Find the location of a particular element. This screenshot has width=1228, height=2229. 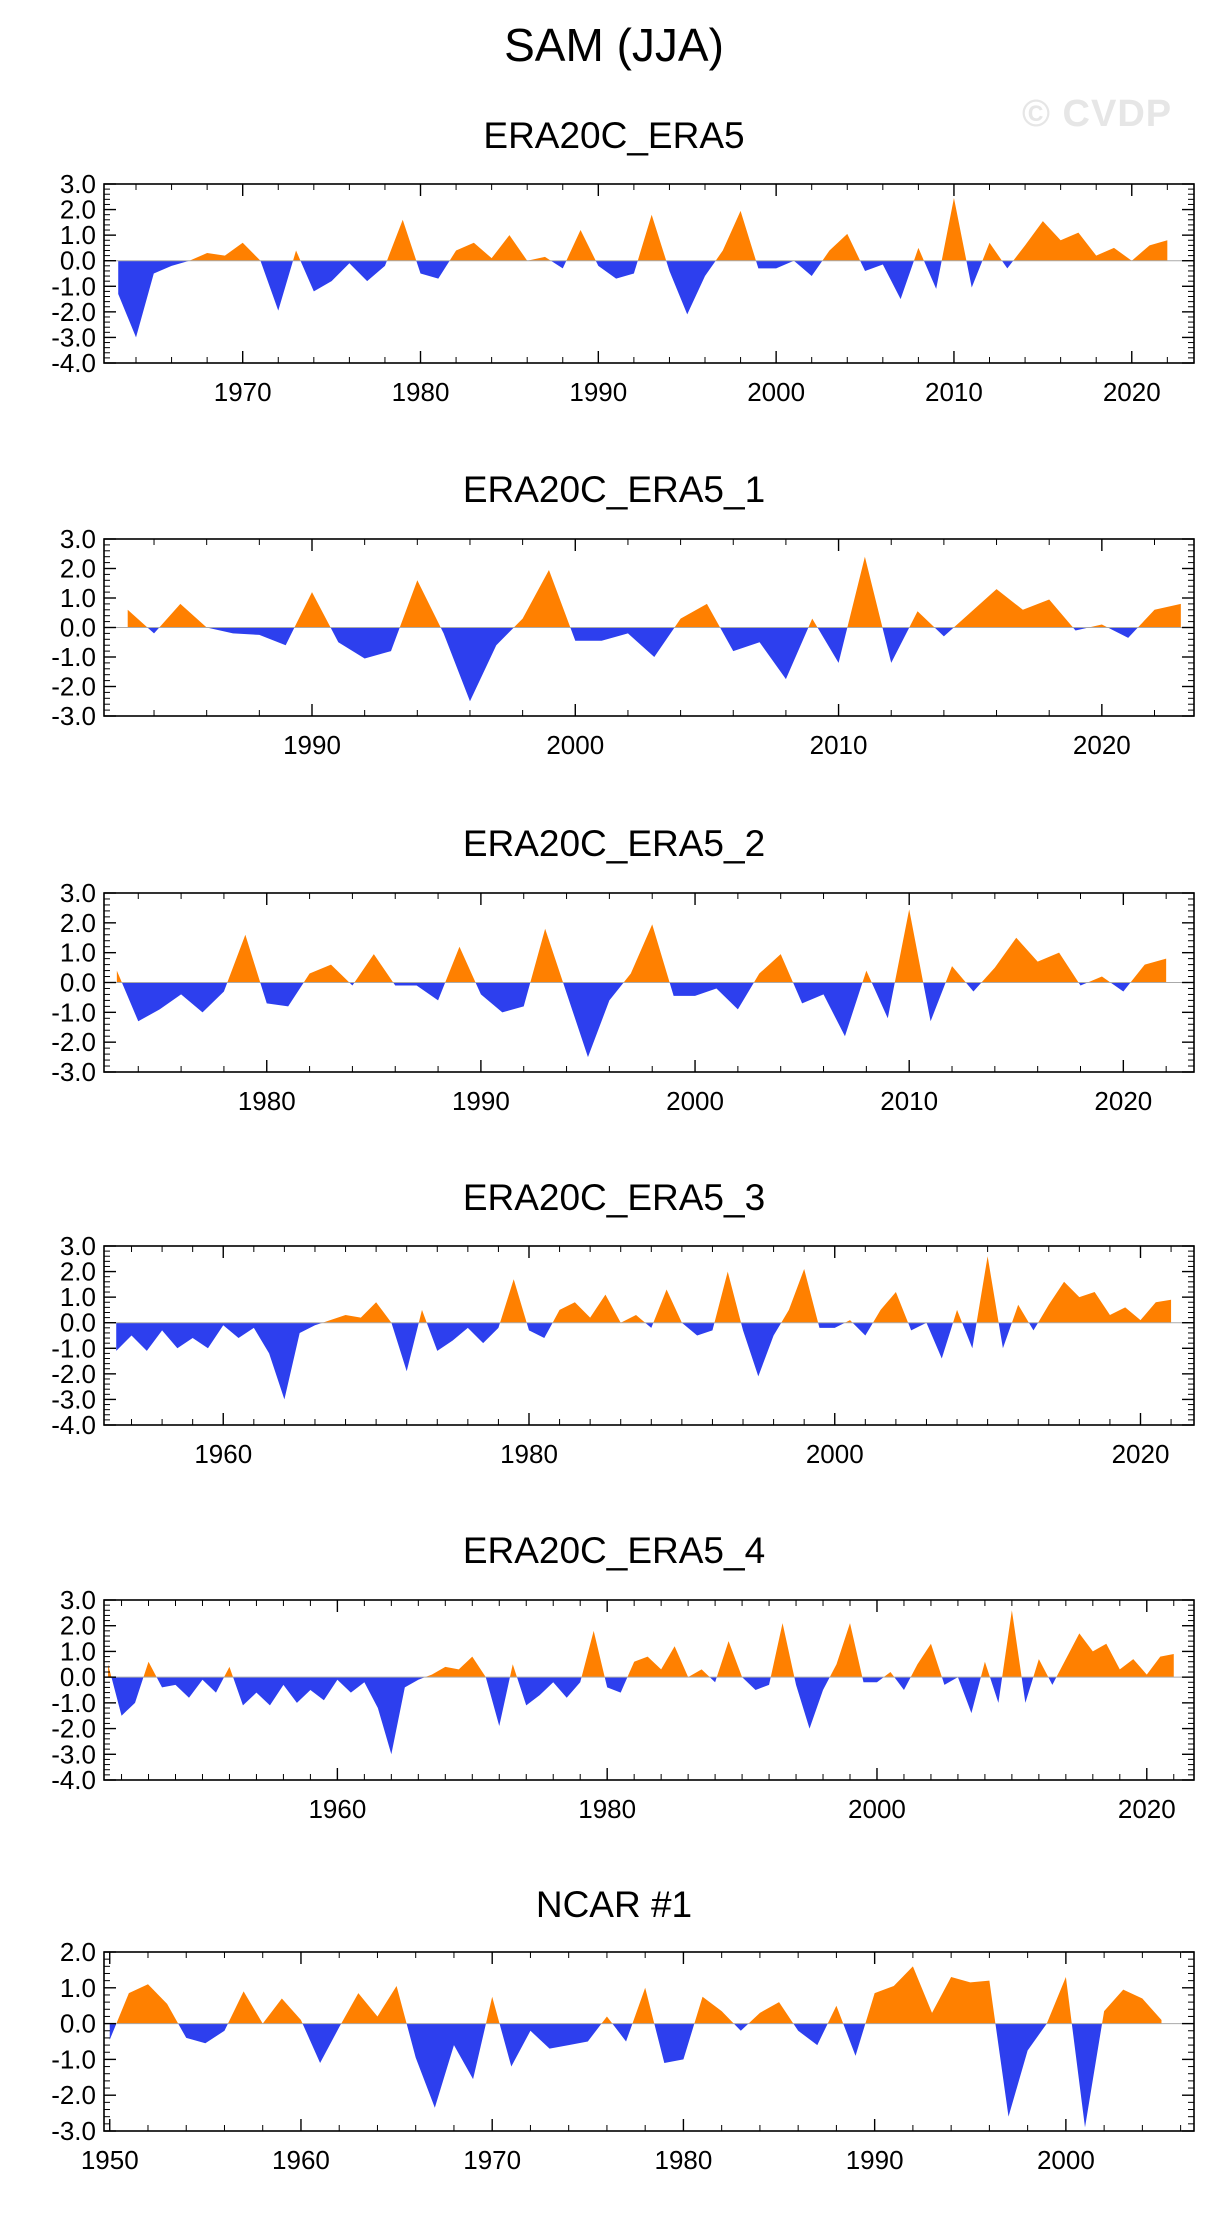

panel-title-era20c-era5-4: ERA20C_ERA5_4 is located at coordinates (614, 1550).